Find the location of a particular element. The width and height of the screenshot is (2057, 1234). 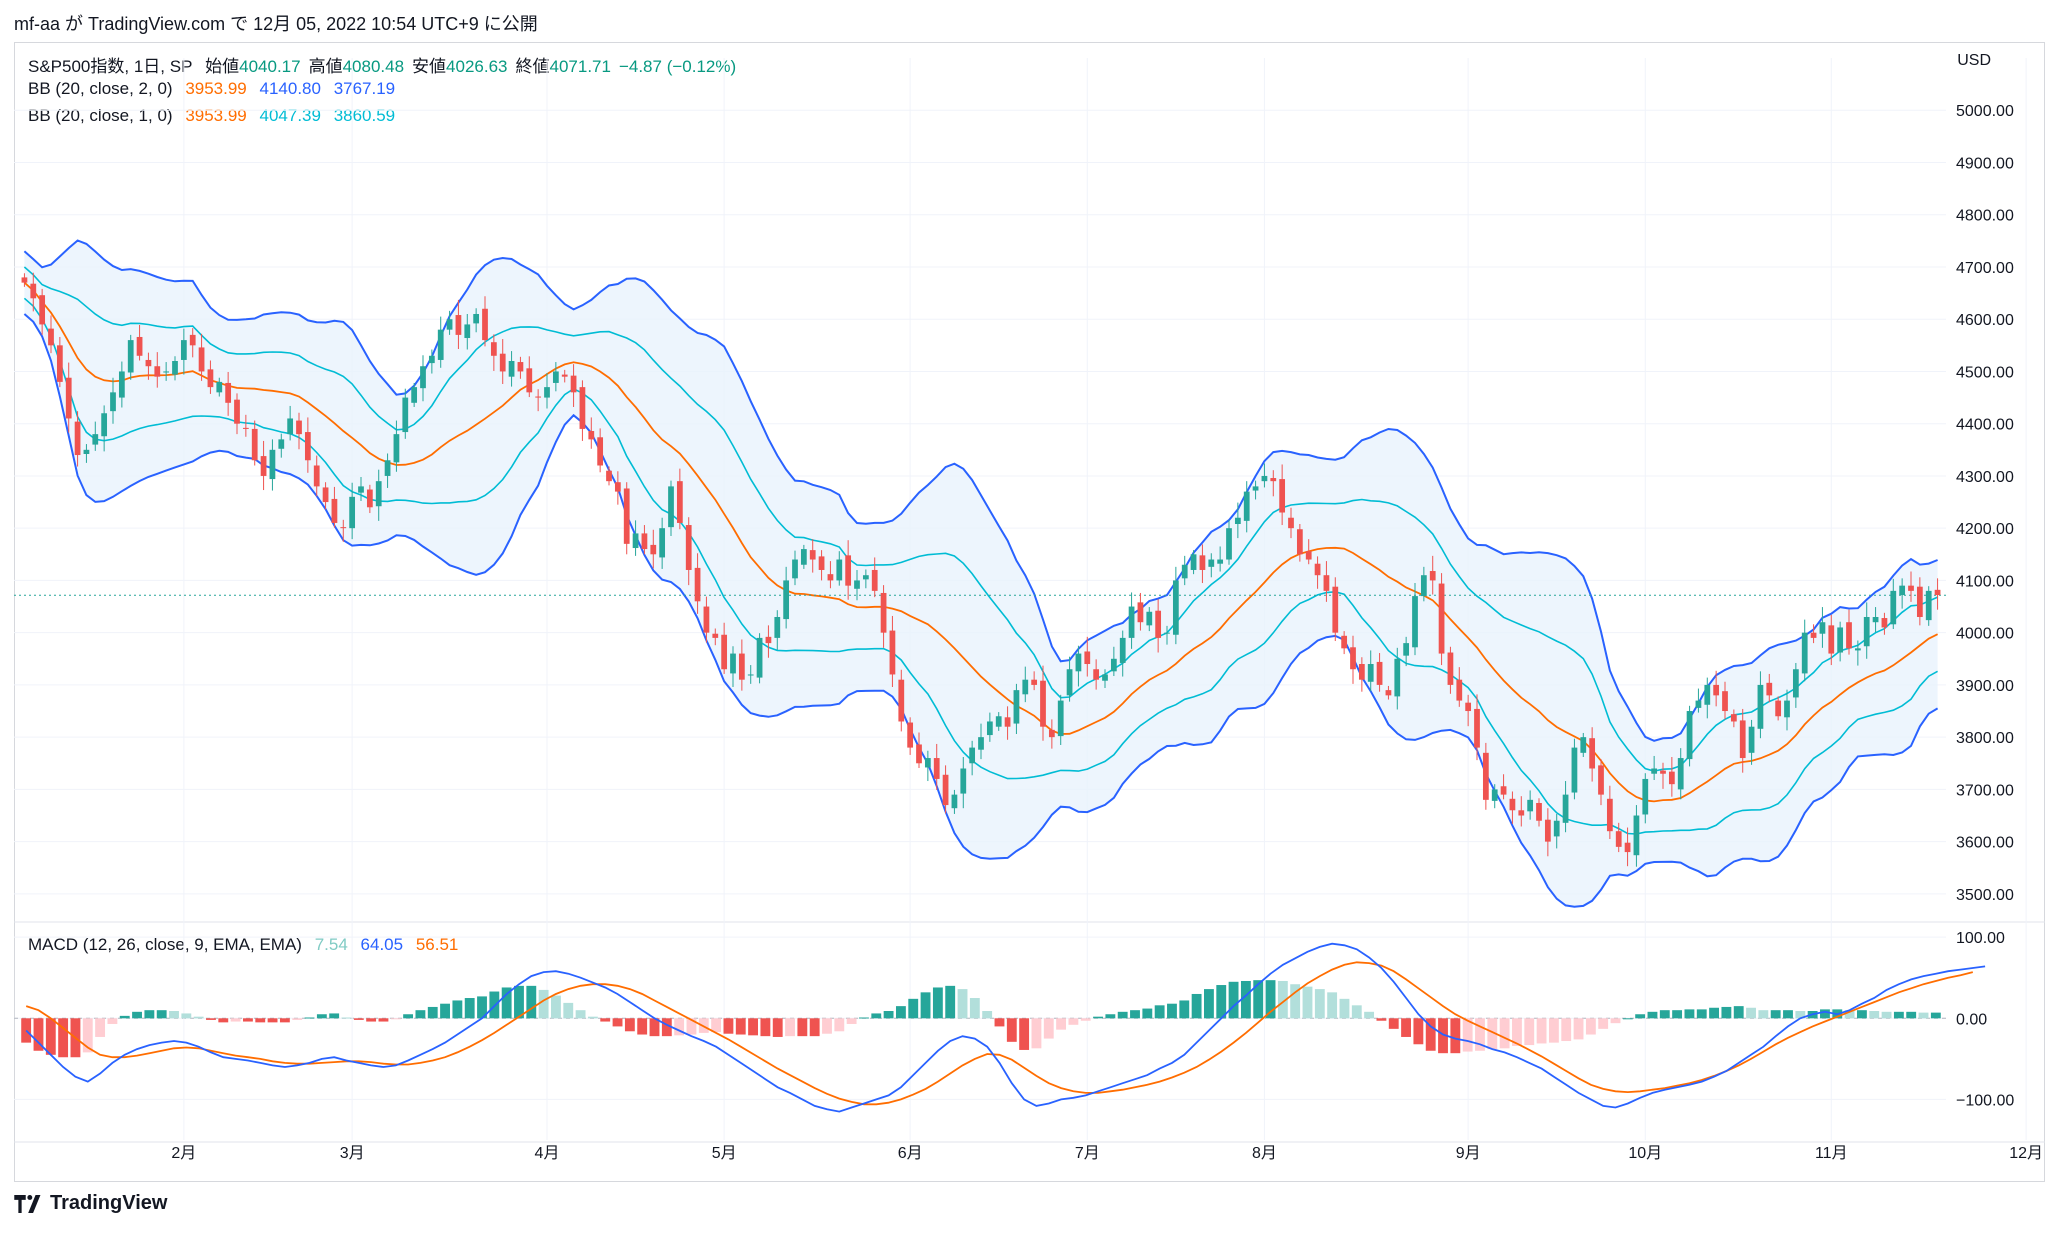

bb2-lower: 3767.19 is located at coordinates (364, 88).